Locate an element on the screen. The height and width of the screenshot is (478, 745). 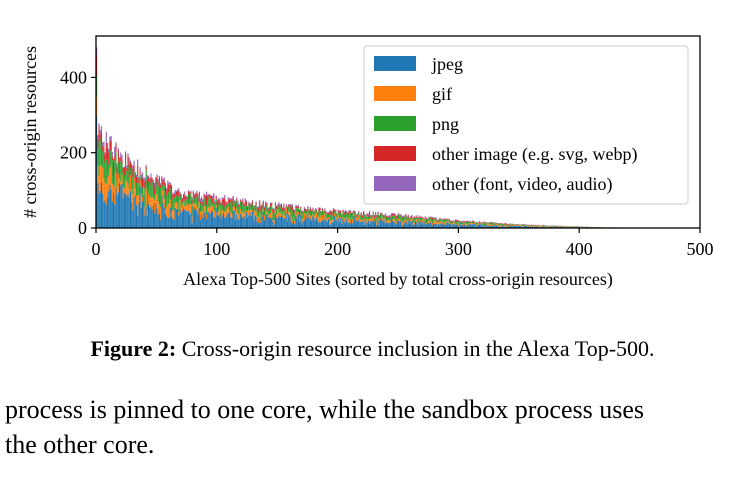
y-tick-label: 0 is located at coordinates (82, 228).